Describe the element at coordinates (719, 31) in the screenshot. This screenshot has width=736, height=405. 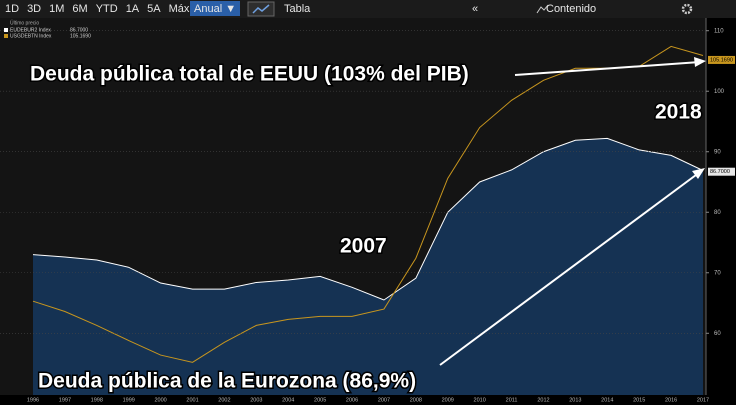
I see `y-tick-label: 110` at that location.